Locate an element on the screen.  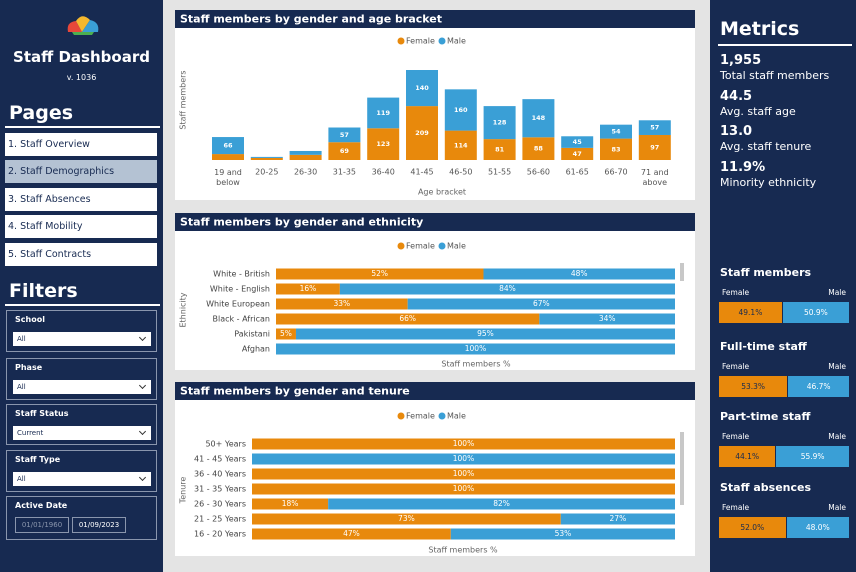
data-label: 97 is located at coordinates (654, 147).